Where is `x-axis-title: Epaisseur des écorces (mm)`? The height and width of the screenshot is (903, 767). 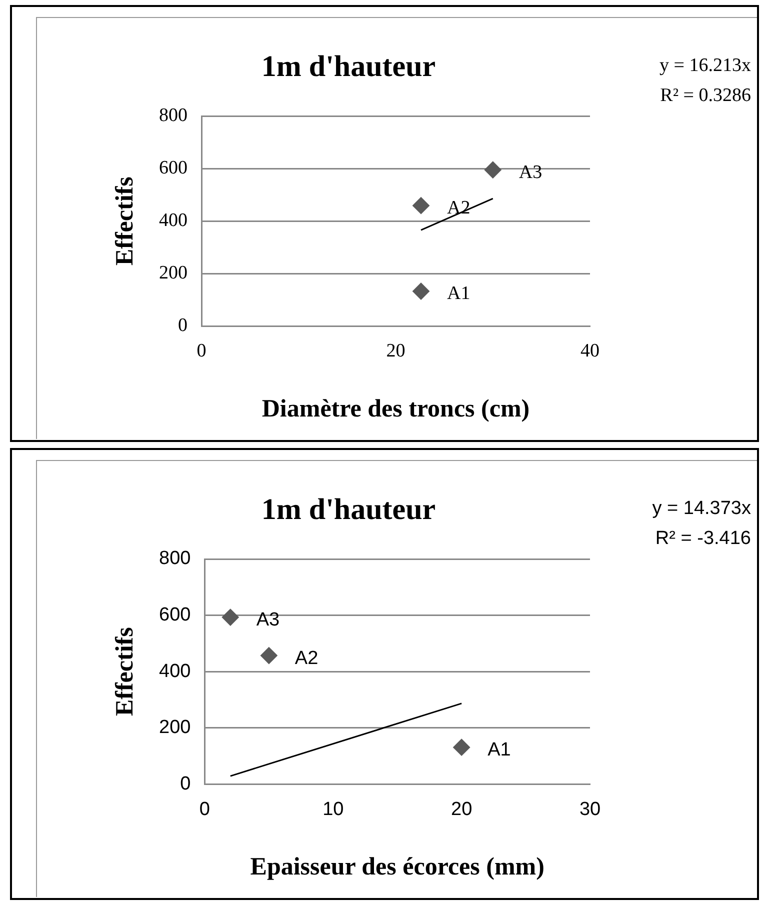 x-axis-title: Epaisseur des écorces (mm) is located at coordinates (397, 866).